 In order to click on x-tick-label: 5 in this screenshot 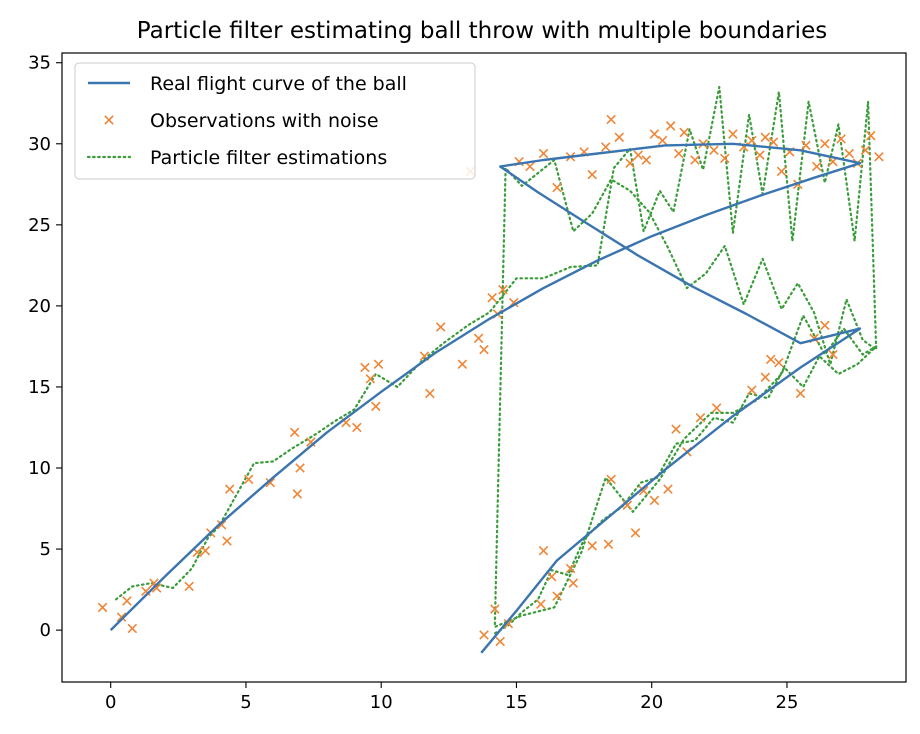, I will do `click(245, 702)`.